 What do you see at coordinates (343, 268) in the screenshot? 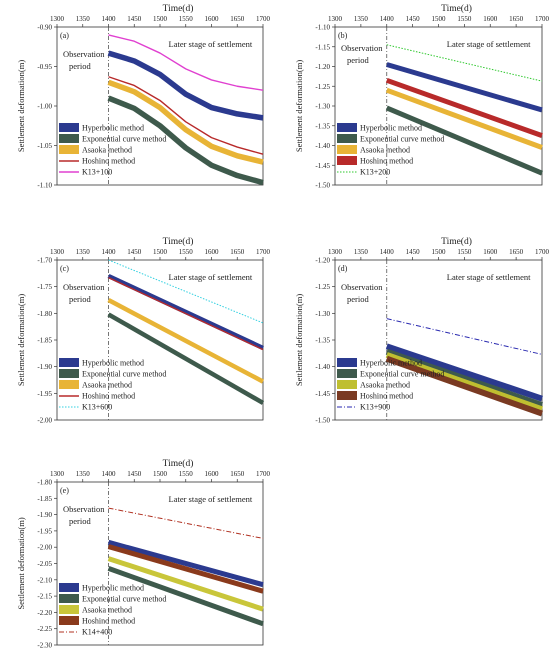
I see `panel-label: (d)` at bounding box center [343, 268].